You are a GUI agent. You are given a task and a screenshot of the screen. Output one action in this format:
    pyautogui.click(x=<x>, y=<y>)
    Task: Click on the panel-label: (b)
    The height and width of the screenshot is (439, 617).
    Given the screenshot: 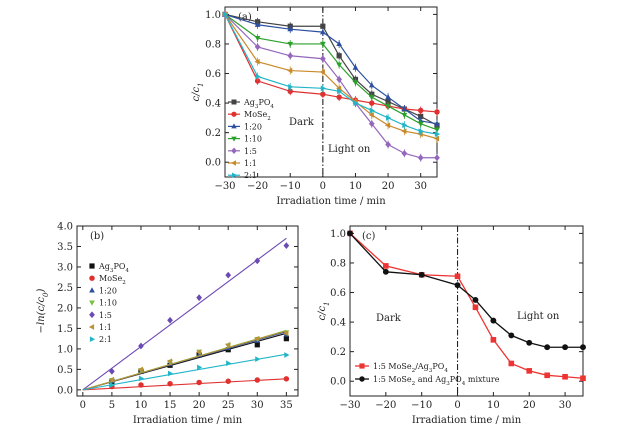 What is the action you would take?
    pyautogui.click(x=97, y=236)
    